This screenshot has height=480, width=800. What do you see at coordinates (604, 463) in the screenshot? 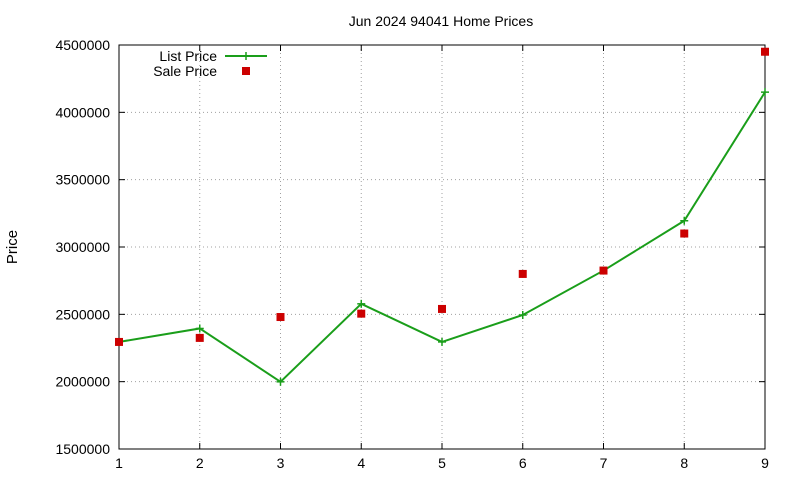
I see `x-tick-label: 7` at bounding box center [604, 463].